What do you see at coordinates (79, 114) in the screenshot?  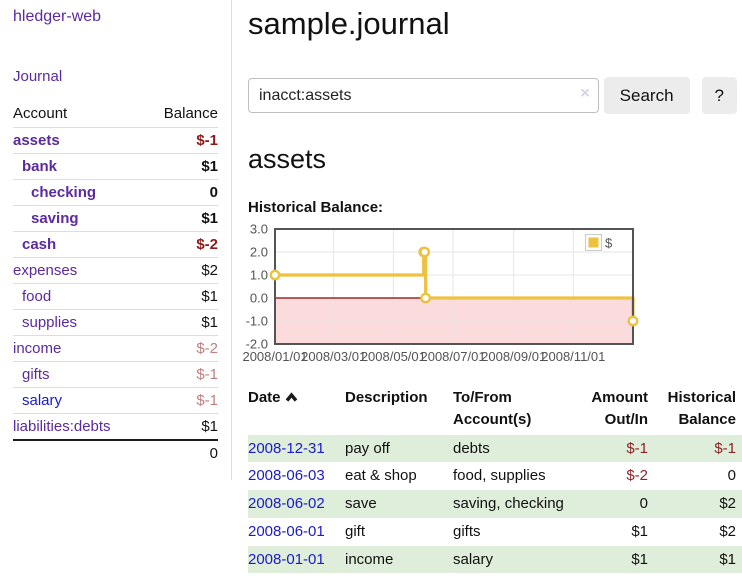 I see `accounts-header-account: Account` at bounding box center [79, 114].